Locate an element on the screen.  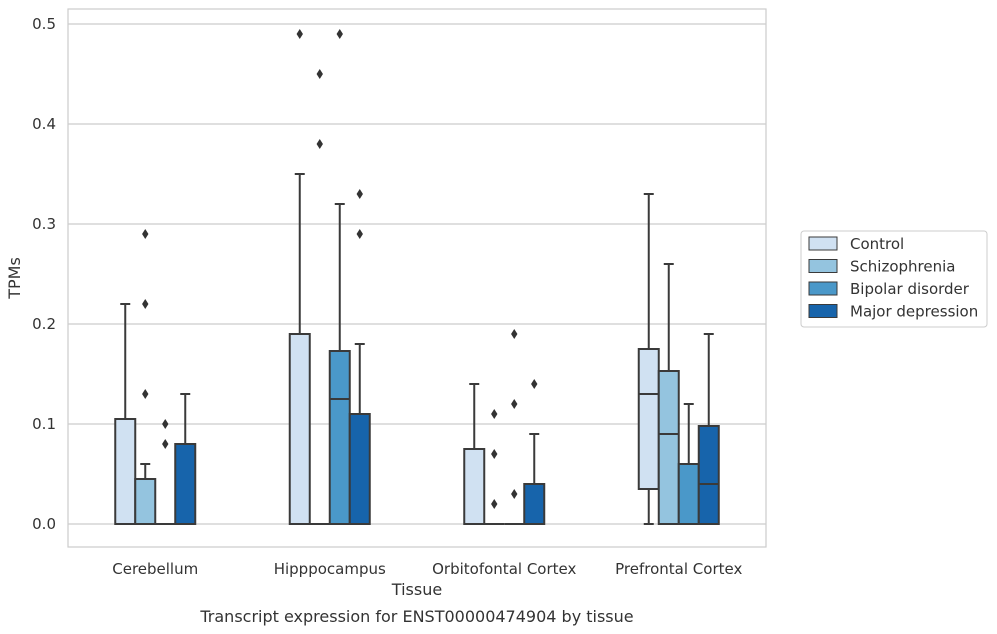
y-axis-title: TPMs is located at coordinates (14, 278).